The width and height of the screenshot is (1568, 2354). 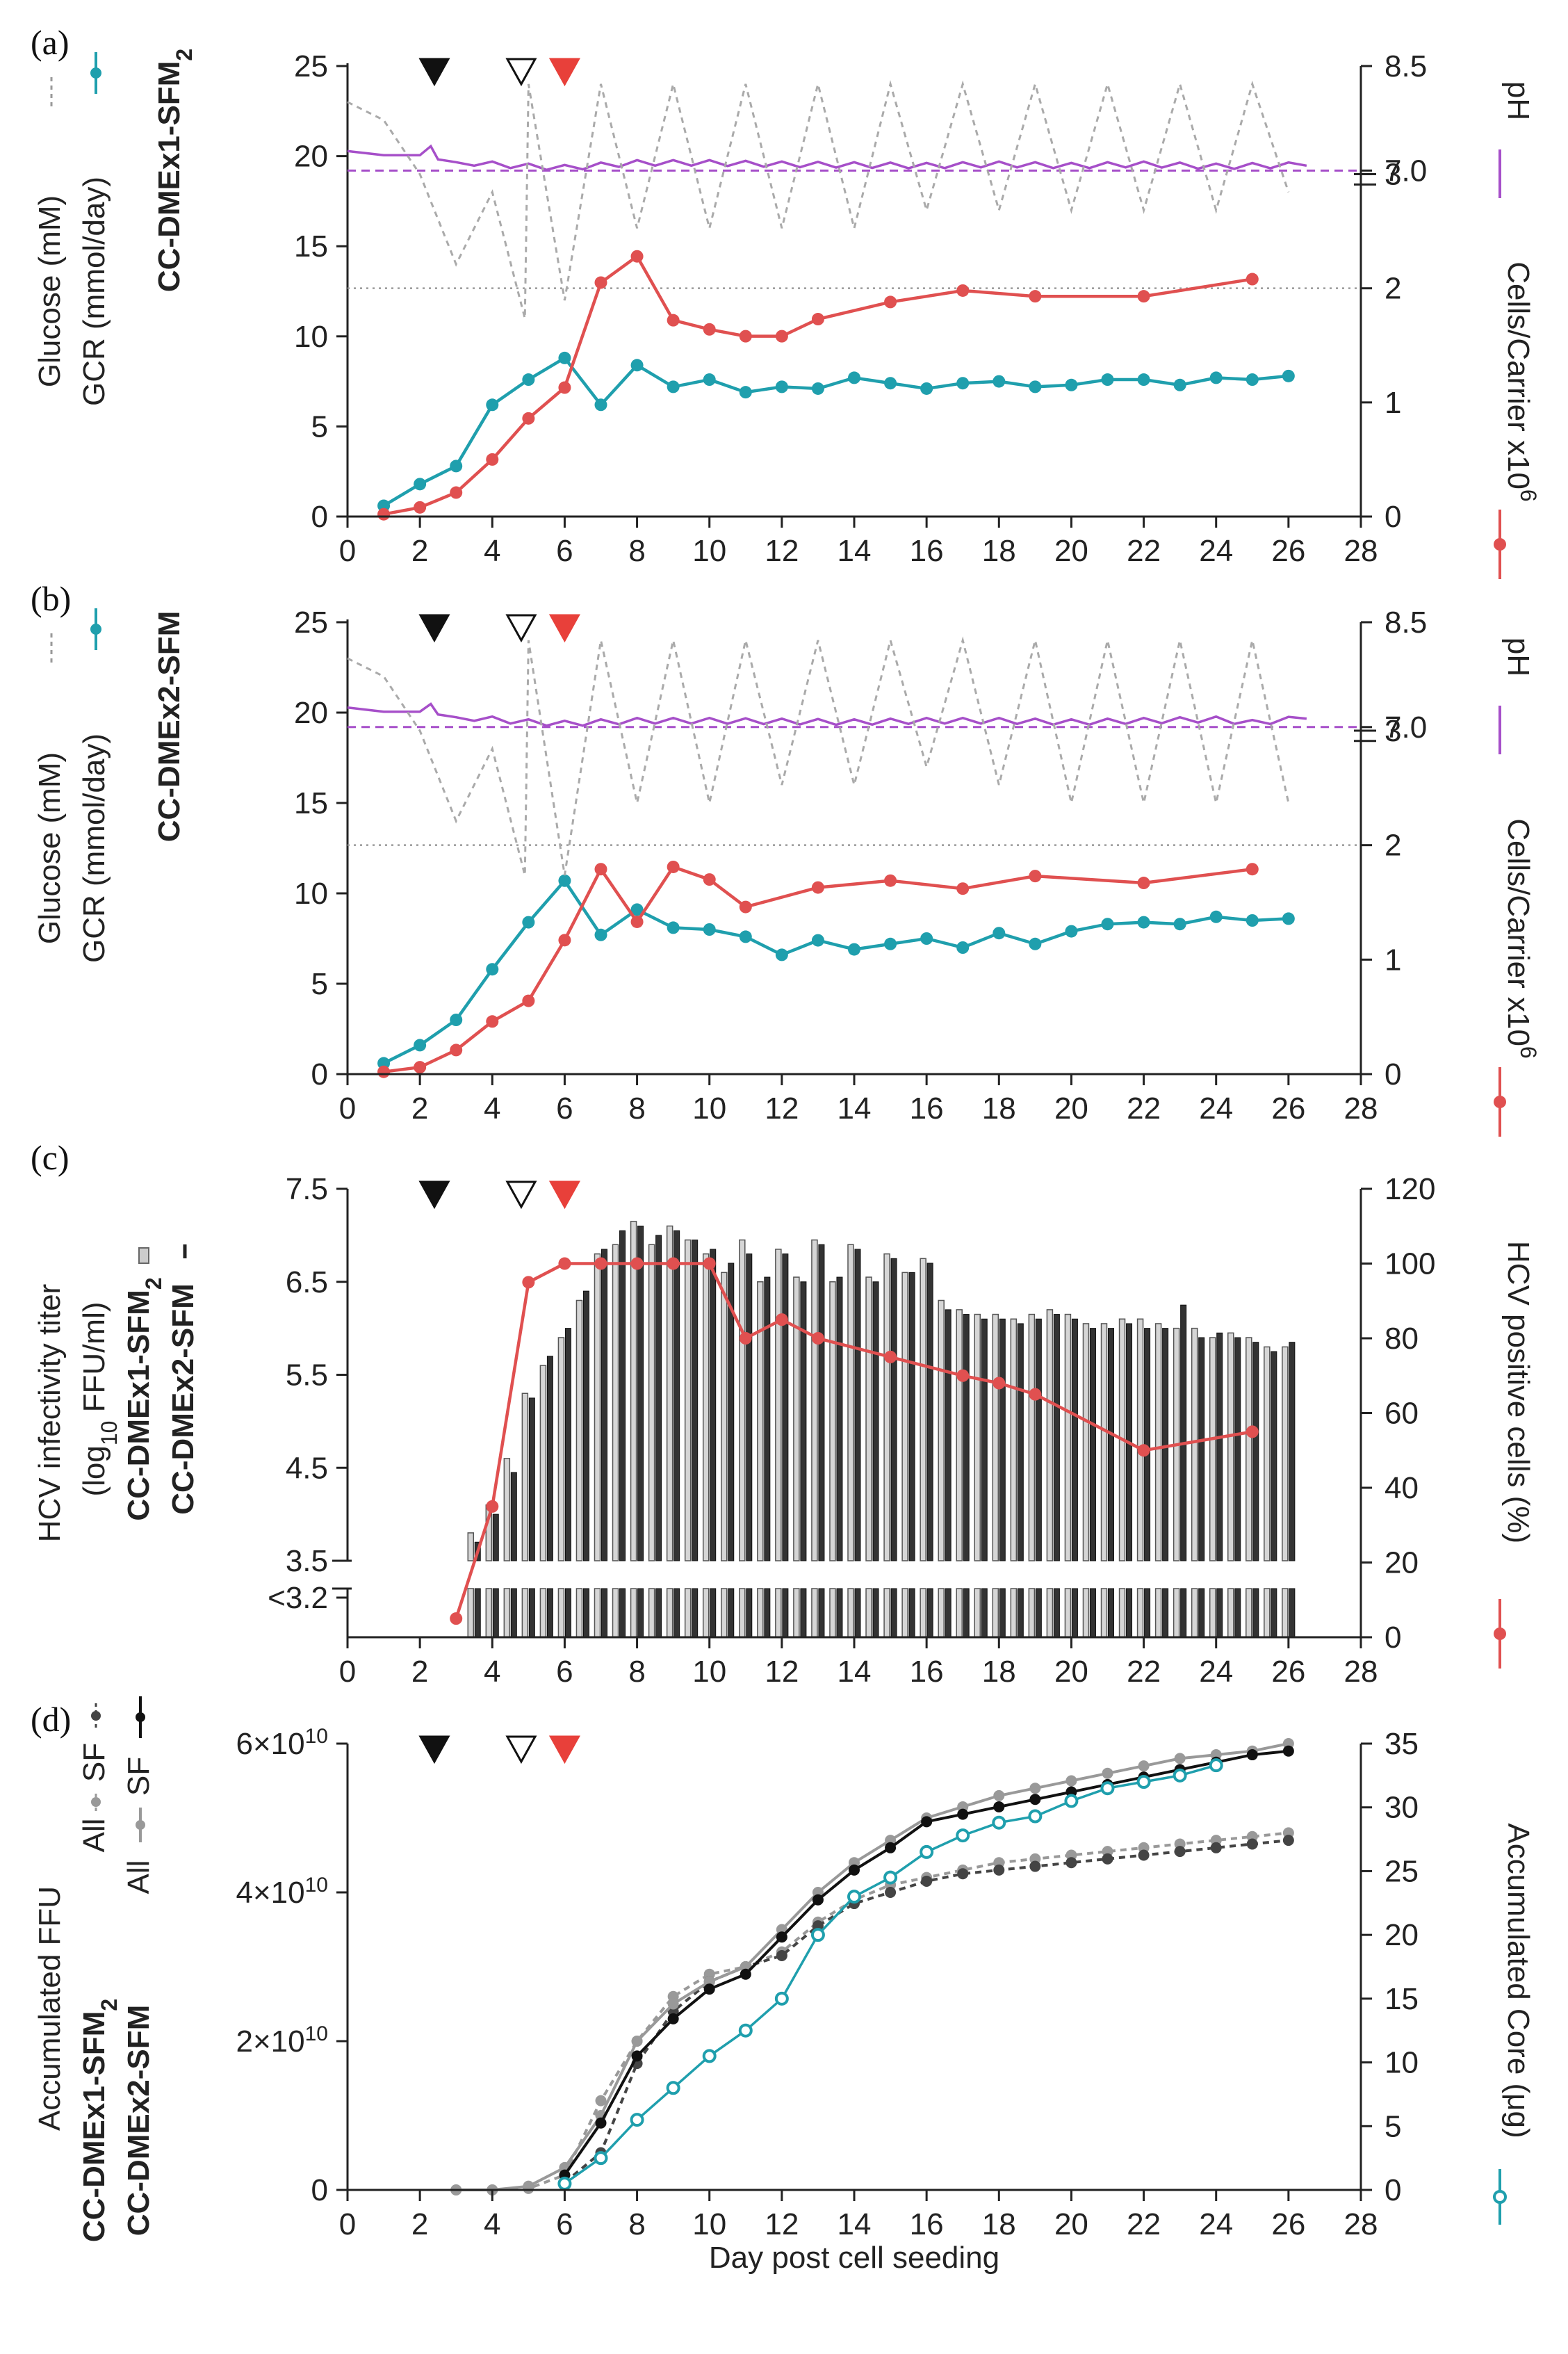 I want to click on panel-b-x-tick-label: 10, so click(x=709, y=1108).